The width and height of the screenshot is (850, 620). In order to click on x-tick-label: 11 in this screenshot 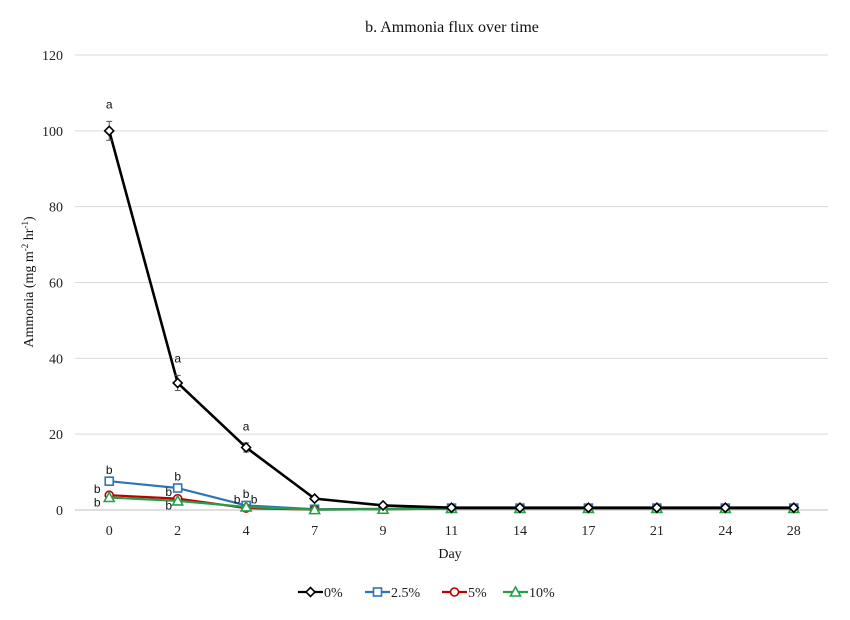, I will do `click(451, 531)`.